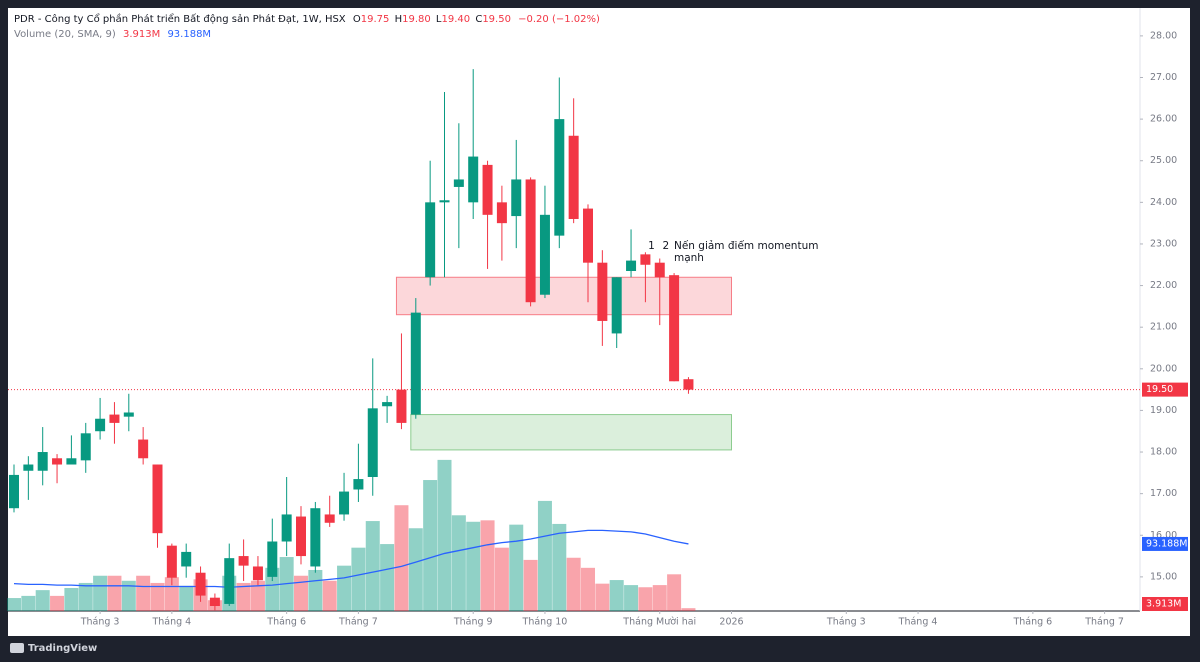  Describe the element at coordinates (357, 19) in the screenshot. I see `ohlc-key: O` at that location.